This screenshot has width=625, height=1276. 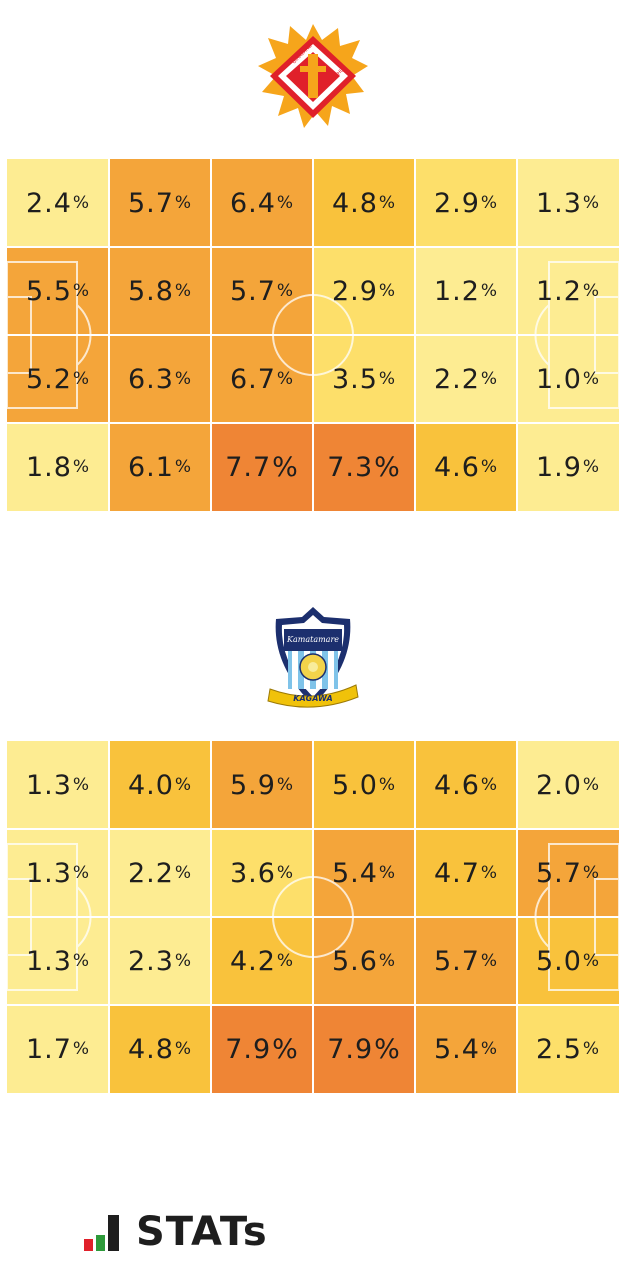 I want to click on heatmap-cell-label: 5.8%, so click(x=160, y=291).